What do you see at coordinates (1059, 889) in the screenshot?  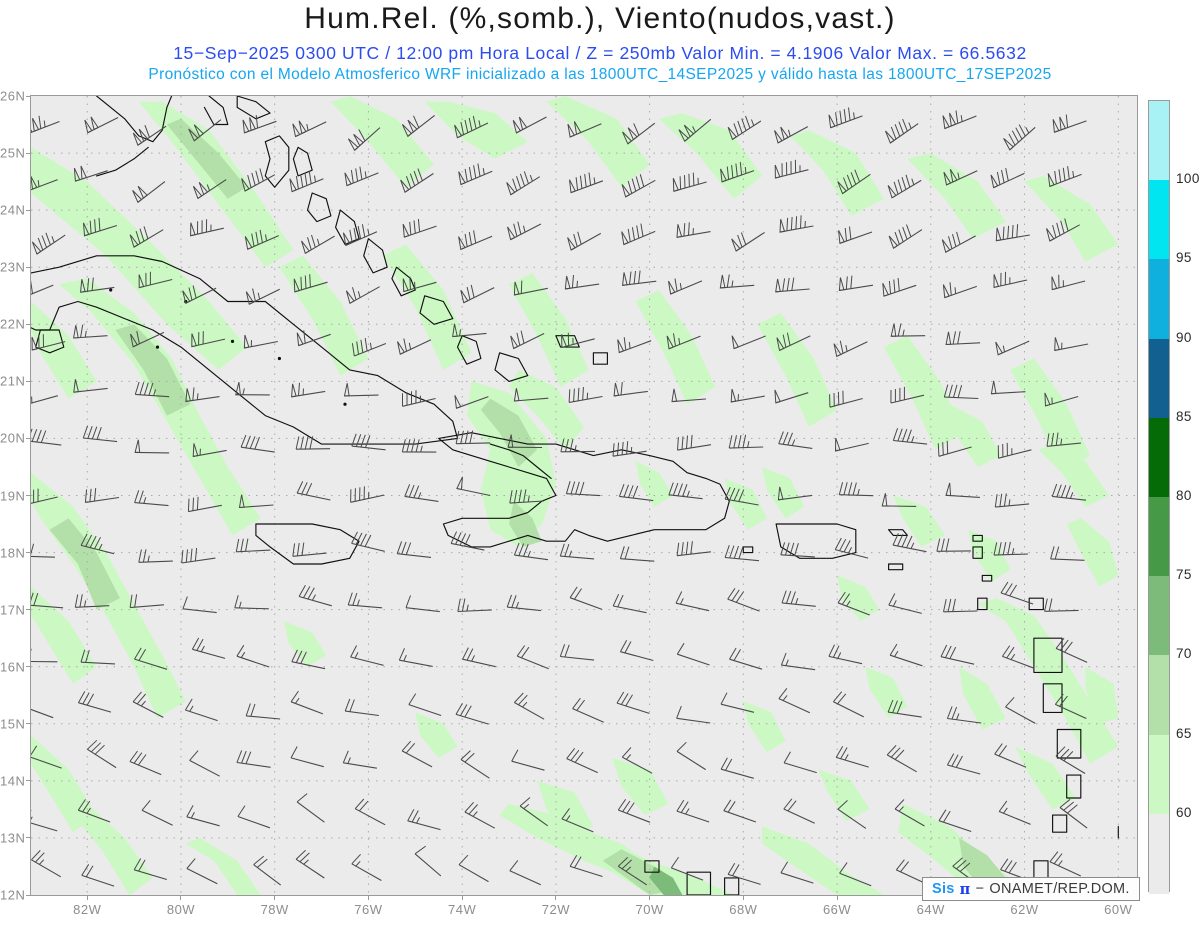 I see `logo-organization: ONAMET/REP.DOM.` at bounding box center [1059, 889].